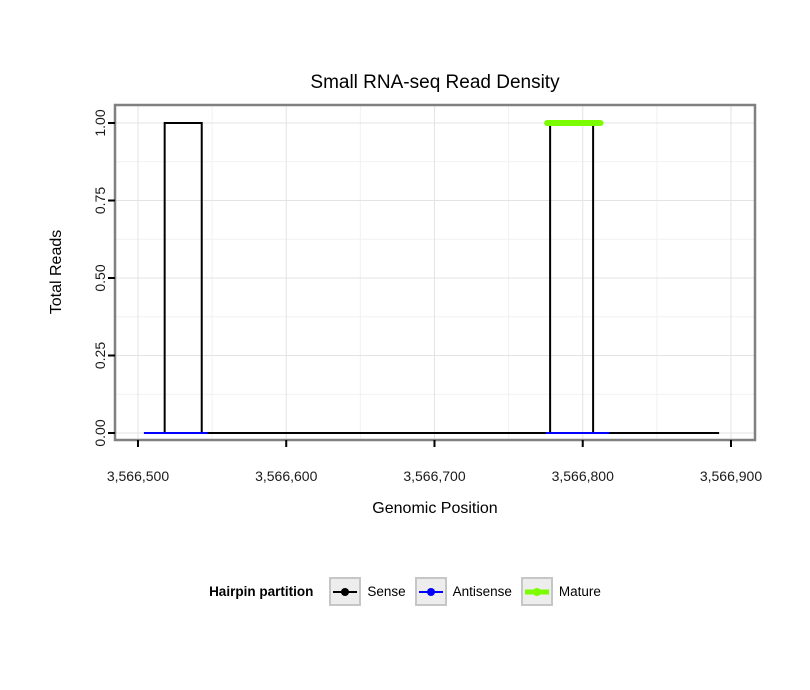 The width and height of the screenshot is (810, 690). I want to click on x-tick-label: 3,566,700, so click(434, 476).